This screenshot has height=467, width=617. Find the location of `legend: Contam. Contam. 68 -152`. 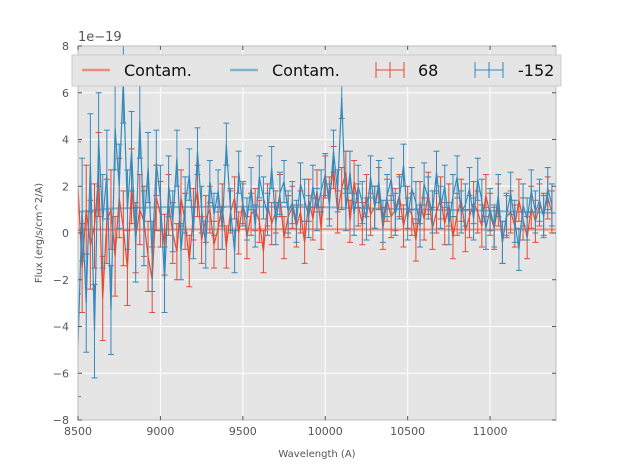

legend: Contam. Contam. 68 -152 is located at coordinates (316, 70).